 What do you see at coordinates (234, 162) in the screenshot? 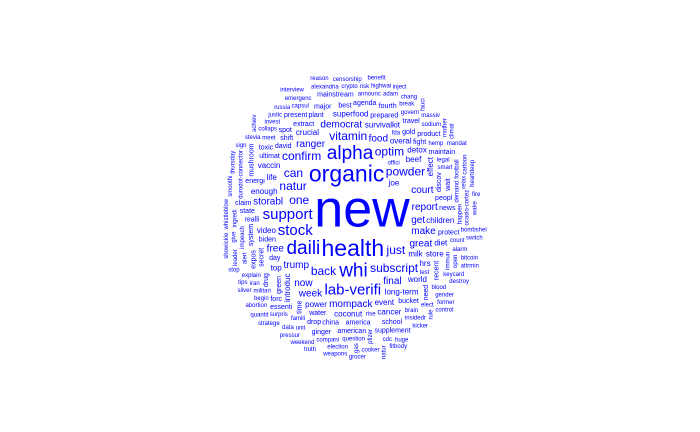
I see `word-thursday: thursday` at bounding box center [234, 162].